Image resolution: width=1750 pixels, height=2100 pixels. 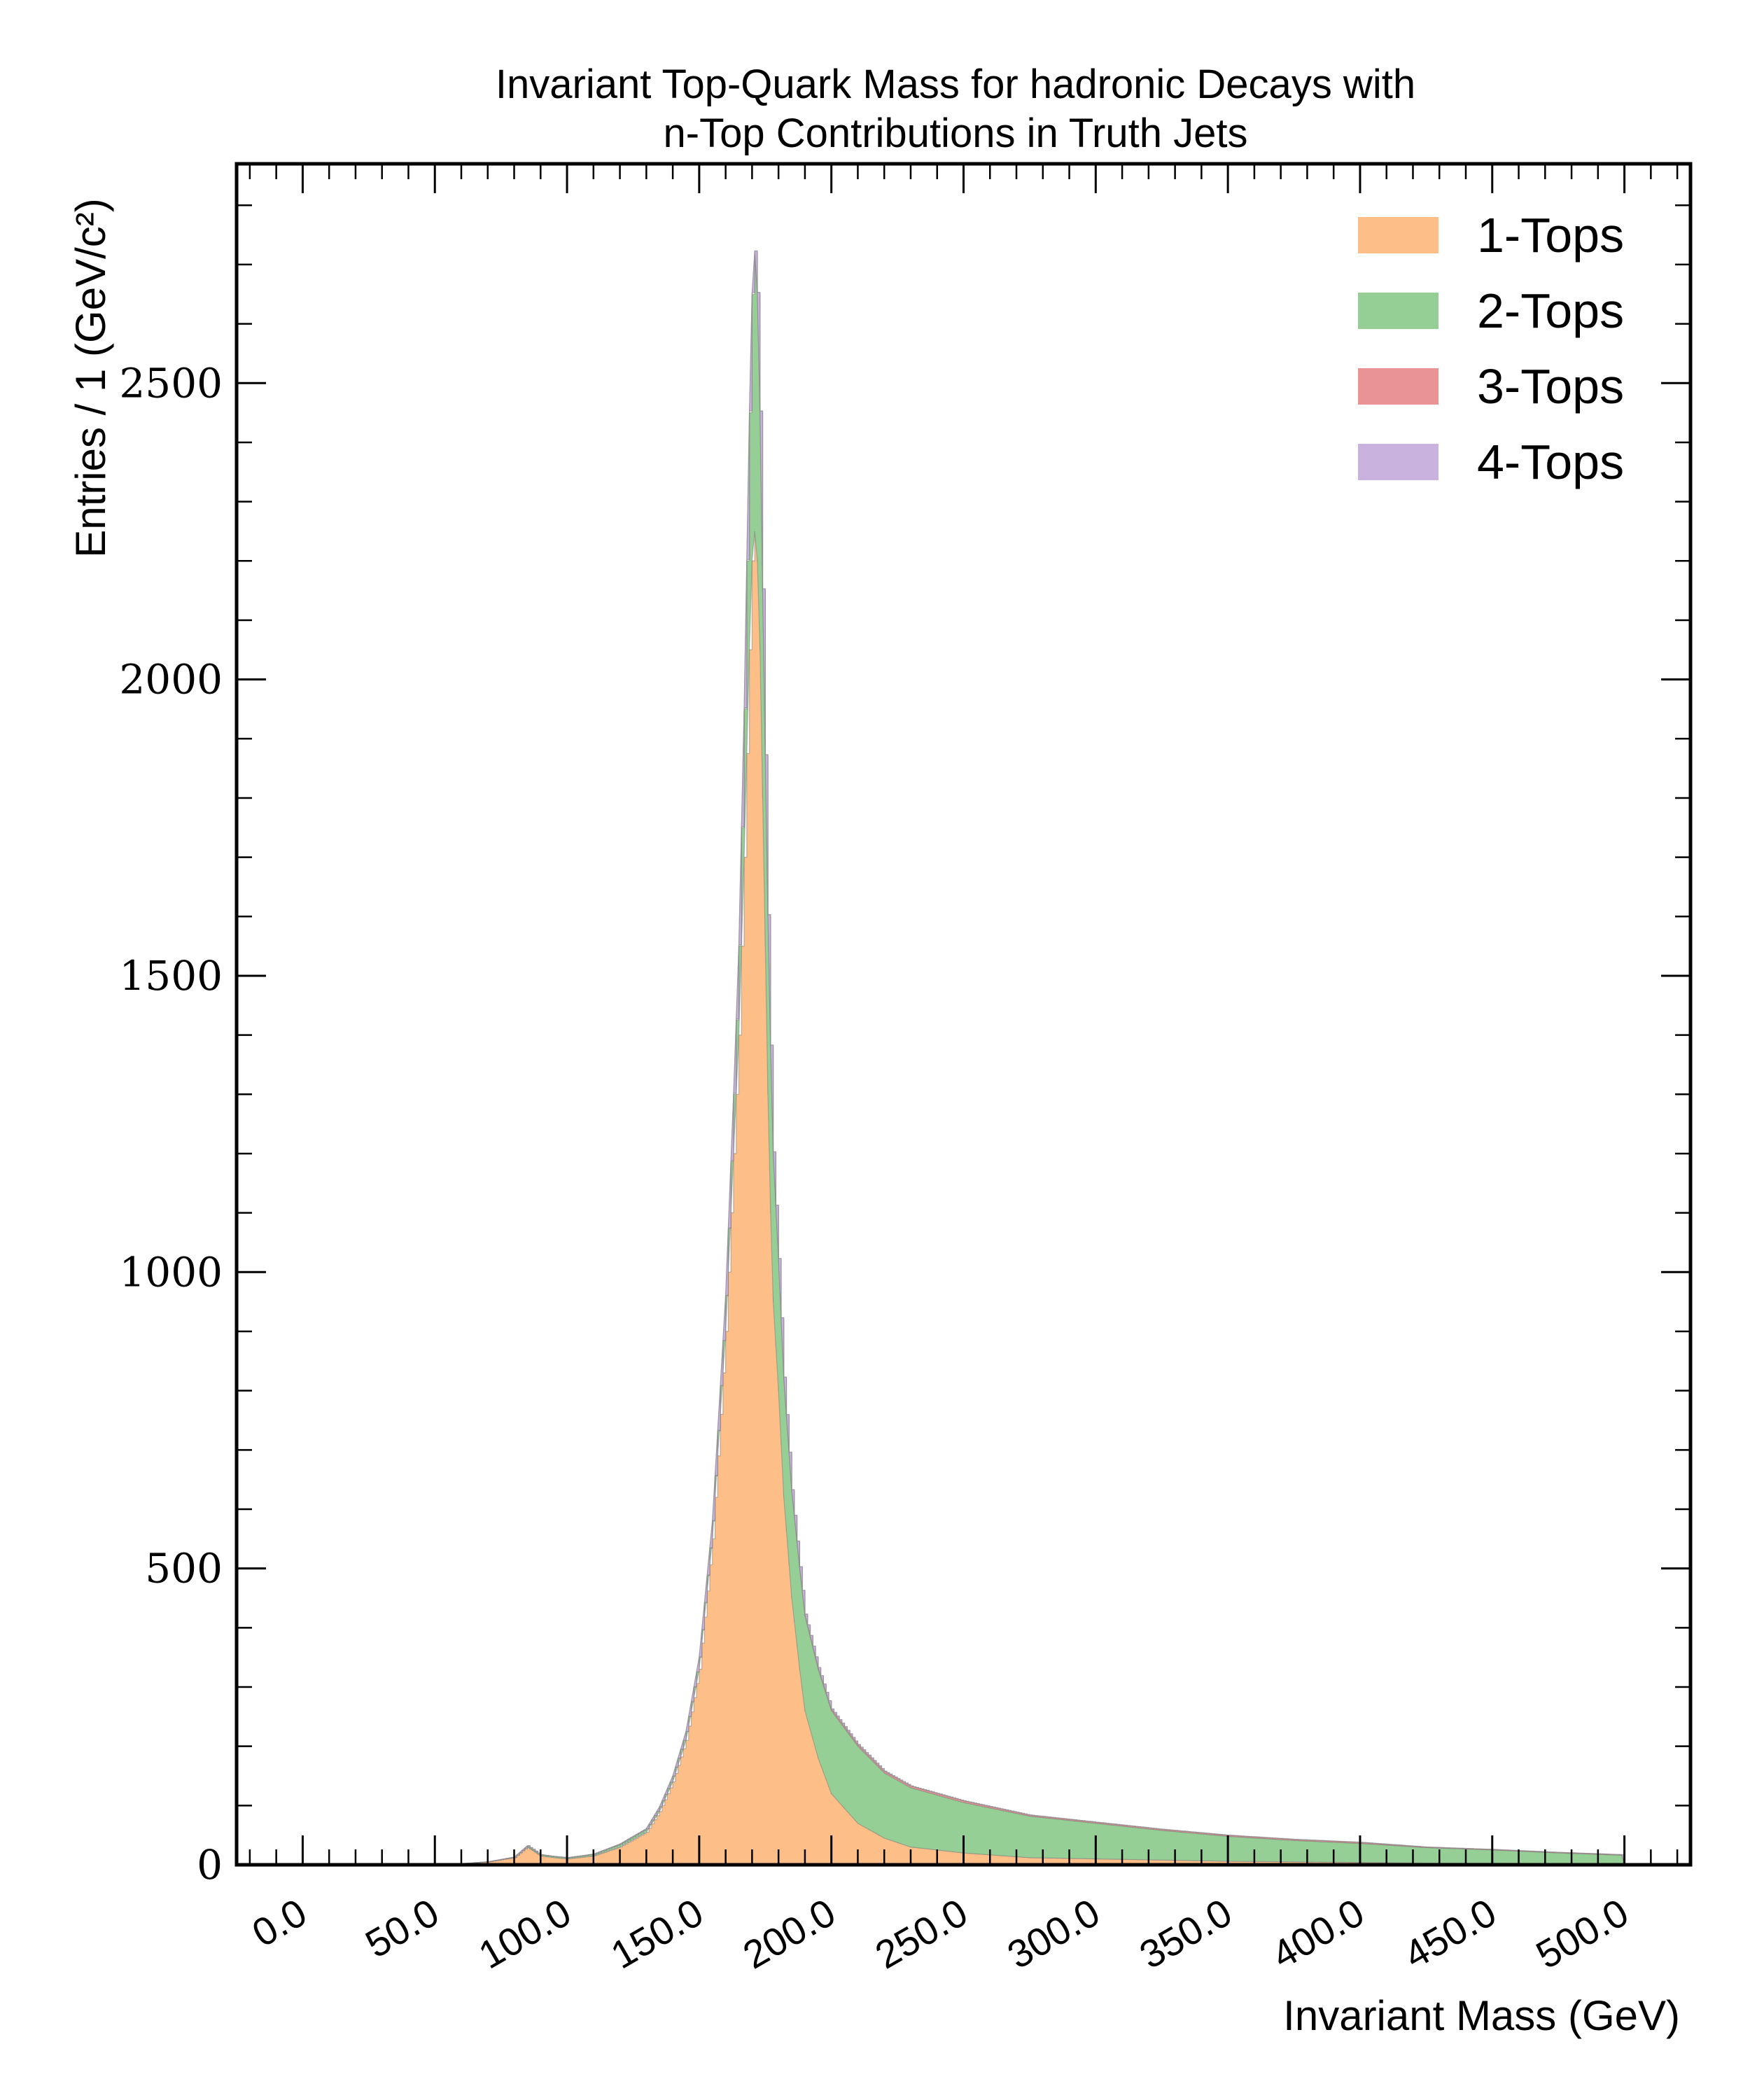 What do you see at coordinates (1450, 1933) in the screenshot?
I see `x-tick-label: 450.0` at bounding box center [1450, 1933].